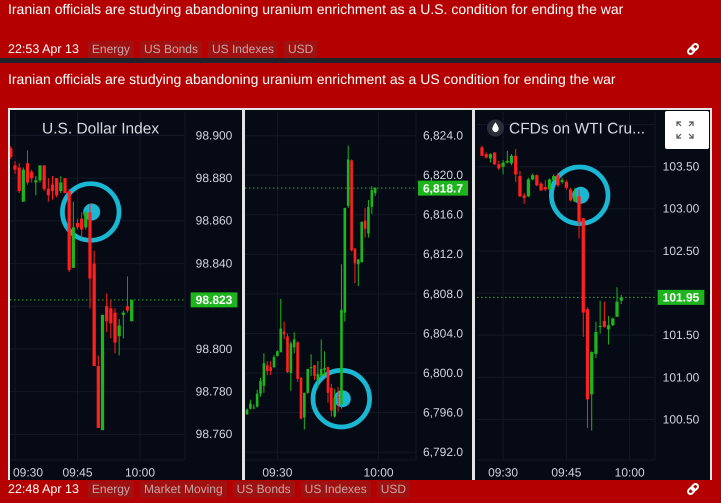 The height and width of the screenshot is (503, 721). Describe the element at coordinates (214, 300) in the screenshot. I see `ref-line-label: 98.823` at that location.